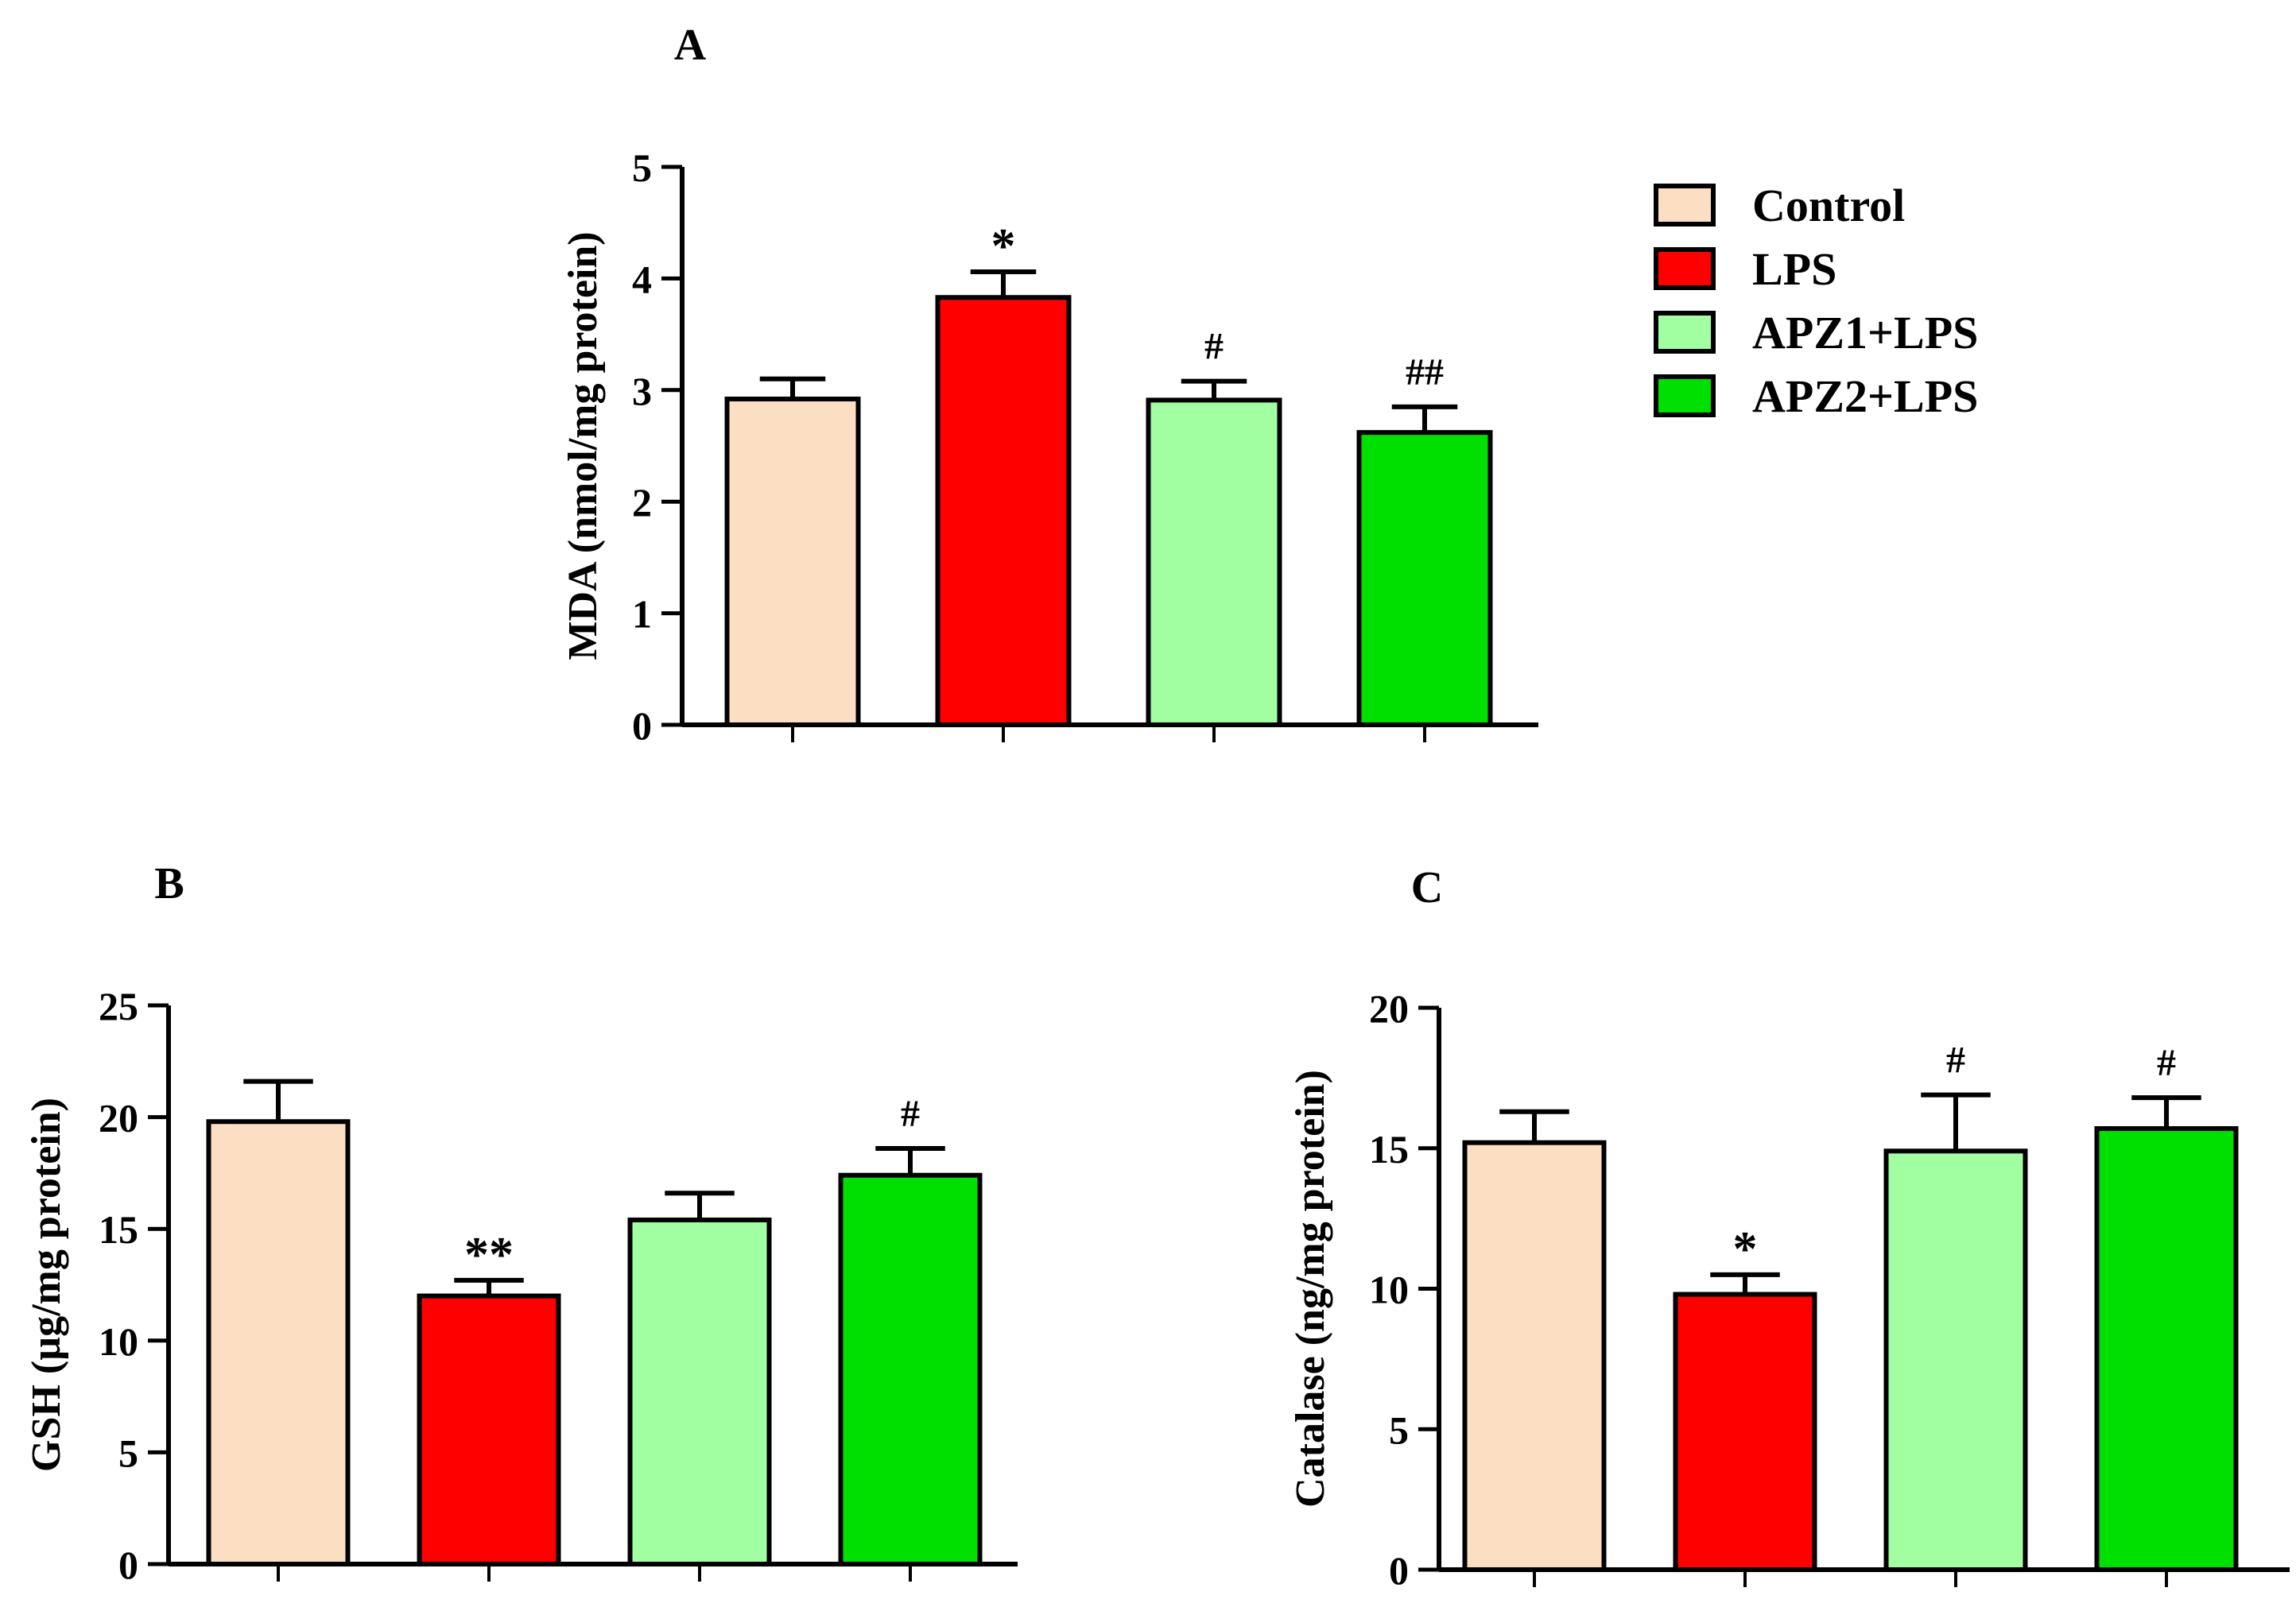 This screenshot has height=1611, width=2296. What do you see at coordinates (1310, 1289) in the screenshot?
I see `panel-c-y-axis-label: Catalase (ng/mg protein)` at bounding box center [1310, 1289].